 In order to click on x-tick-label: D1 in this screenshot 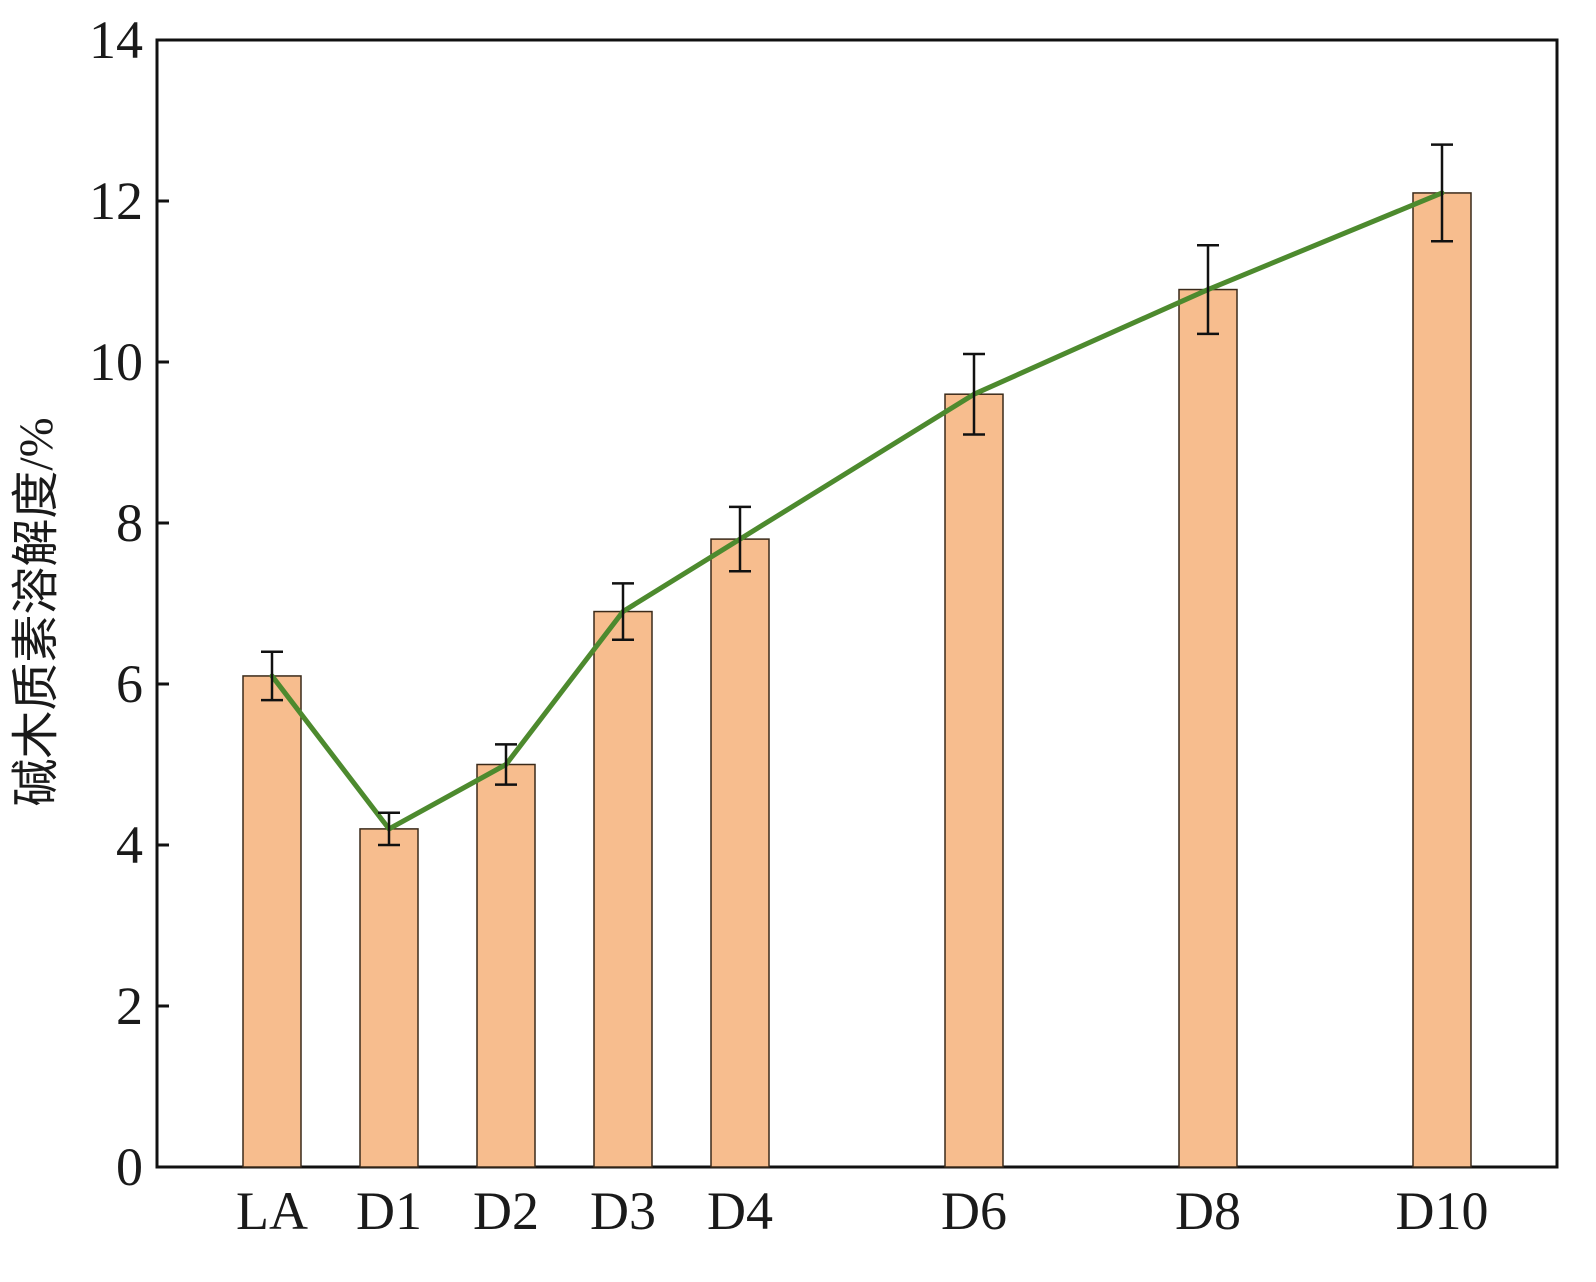, I will do `click(389, 1211)`.